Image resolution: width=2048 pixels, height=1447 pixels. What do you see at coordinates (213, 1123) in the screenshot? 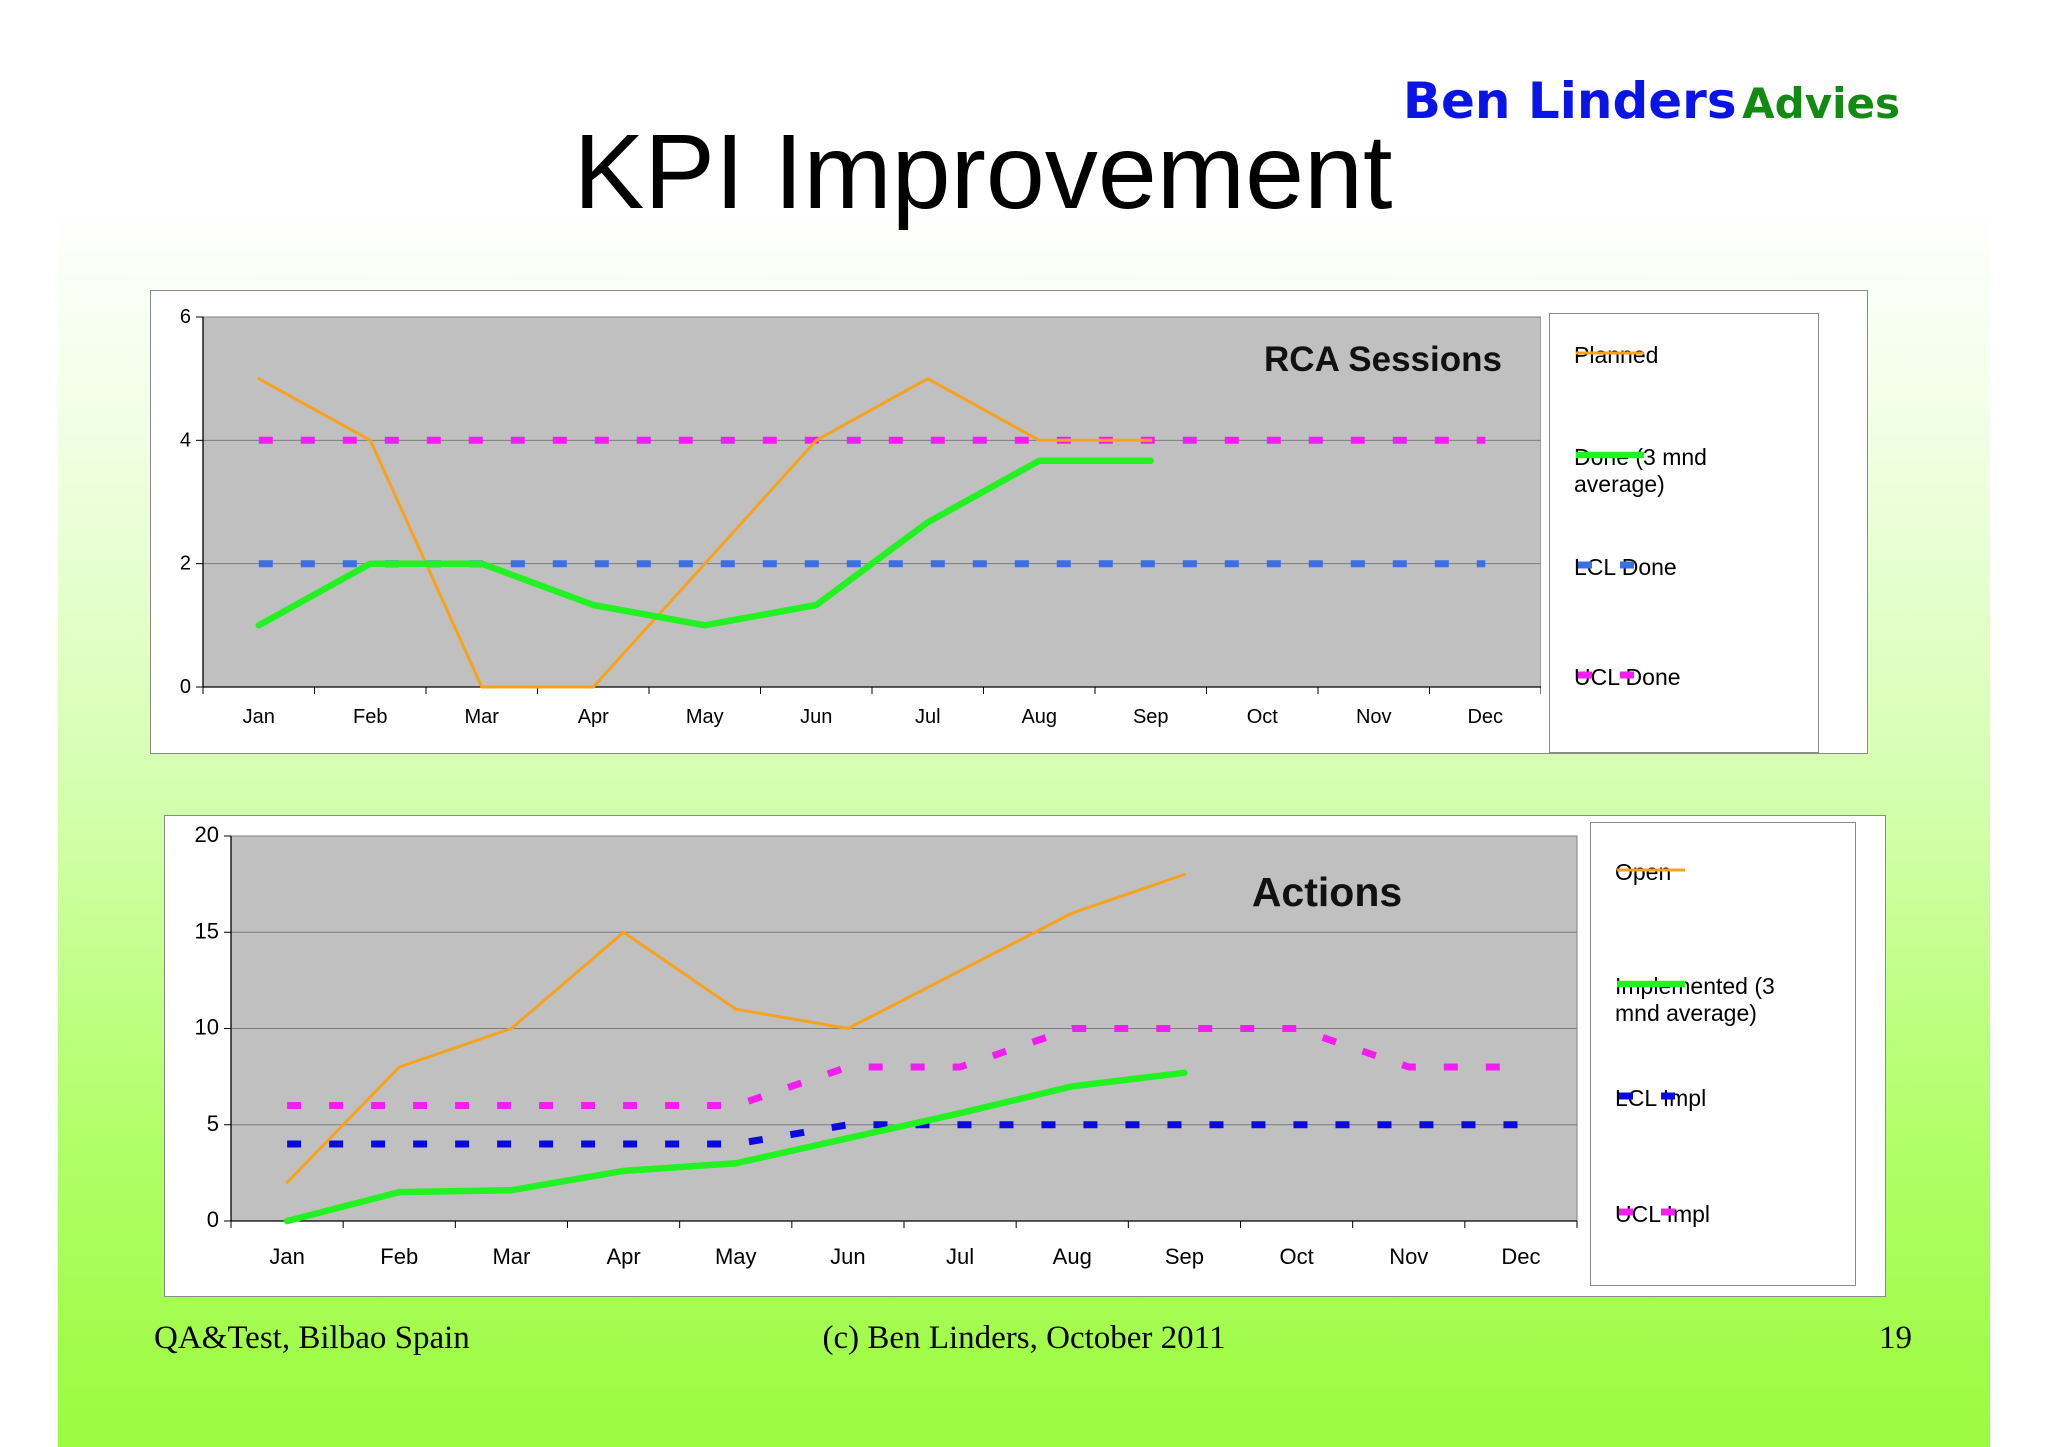
I see `y-tick-label: 5` at bounding box center [213, 1123].